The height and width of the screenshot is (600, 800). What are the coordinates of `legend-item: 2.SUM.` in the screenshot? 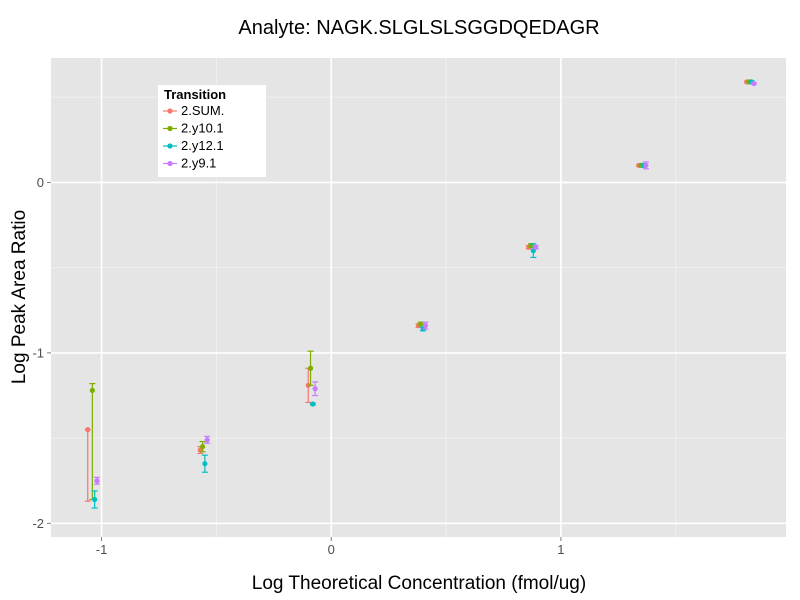 It's located at (193, 110).